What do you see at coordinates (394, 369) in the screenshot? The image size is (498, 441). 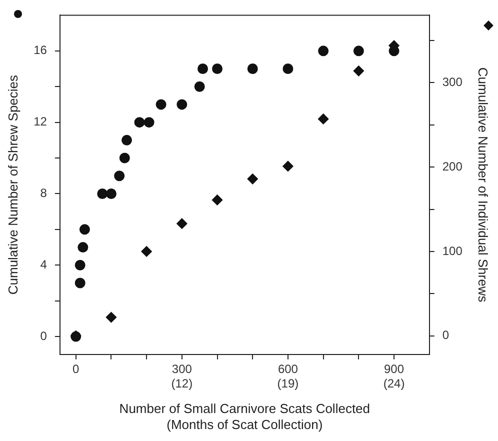 I see `x-tick-label: 900` at bounding box center [394, 369].